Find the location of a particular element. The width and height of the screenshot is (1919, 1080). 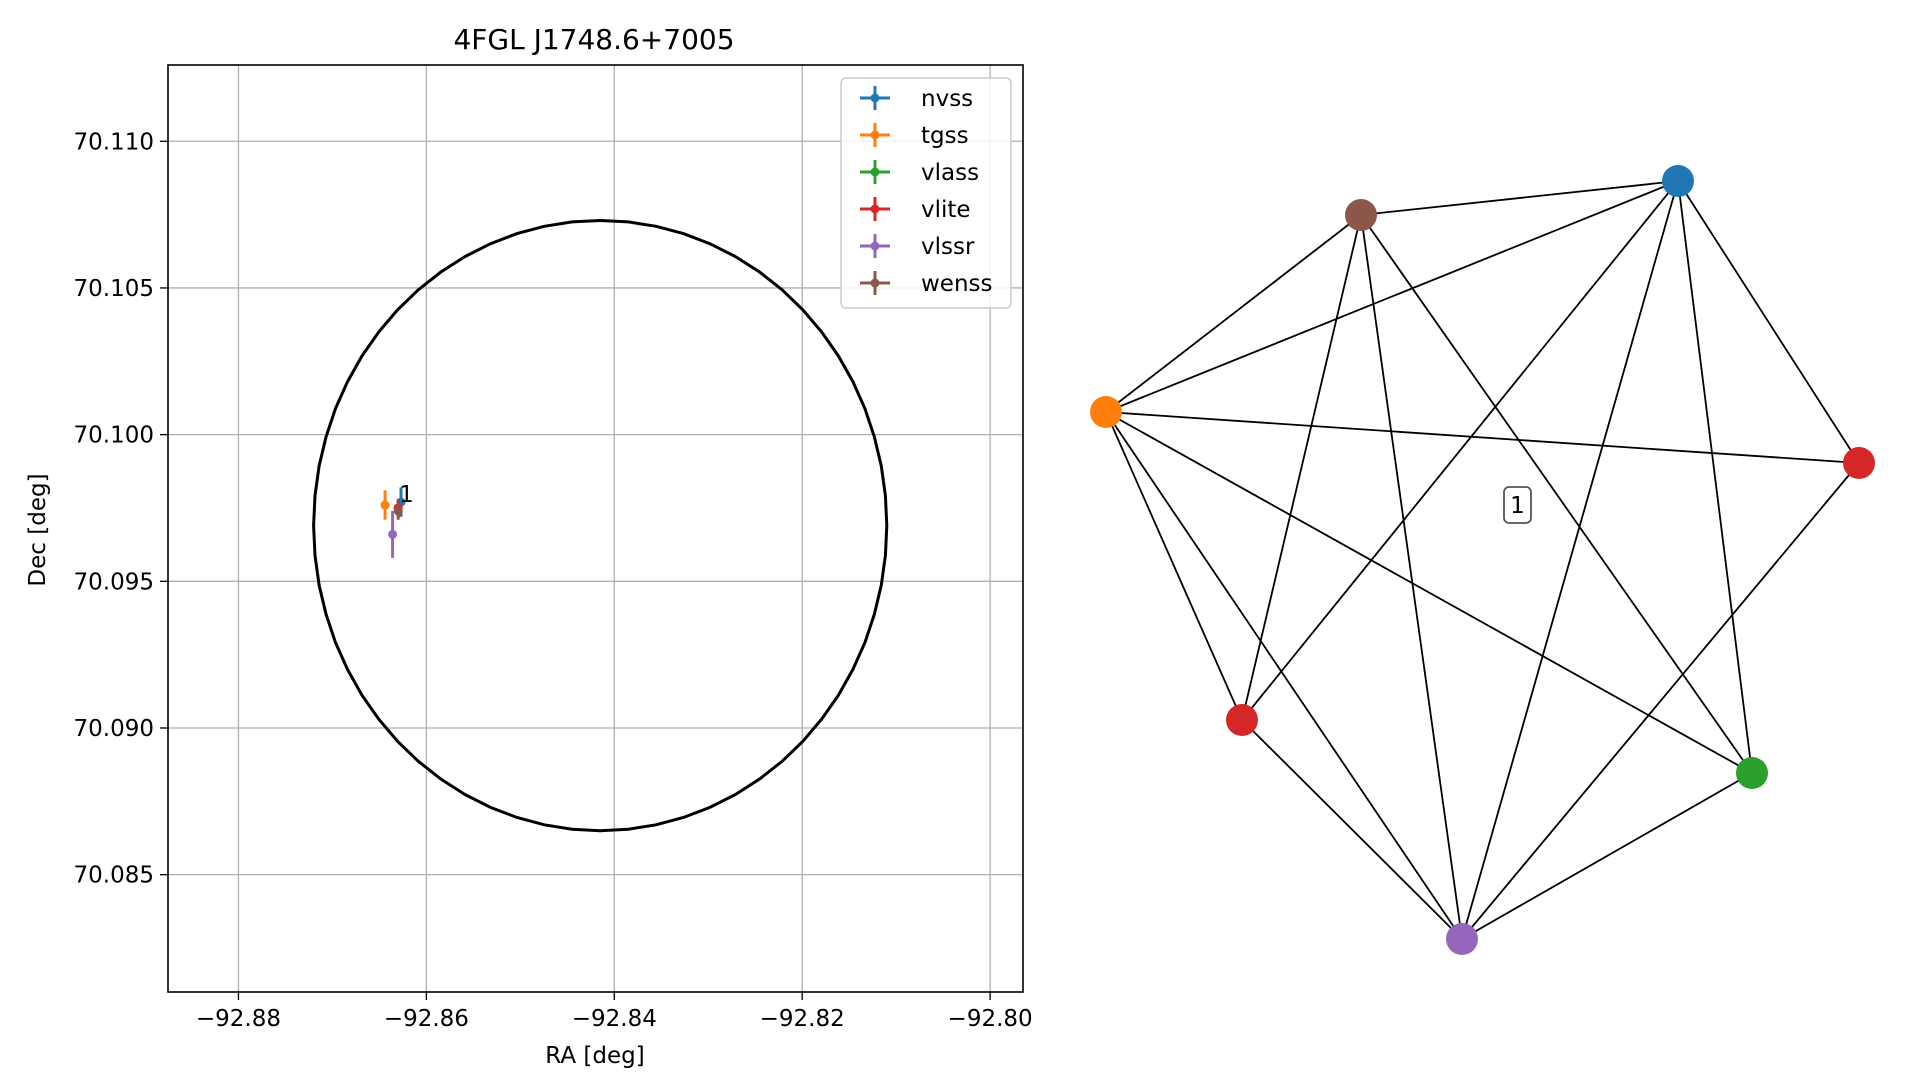

legend-label: vlite is located at coordinates (946, 210).